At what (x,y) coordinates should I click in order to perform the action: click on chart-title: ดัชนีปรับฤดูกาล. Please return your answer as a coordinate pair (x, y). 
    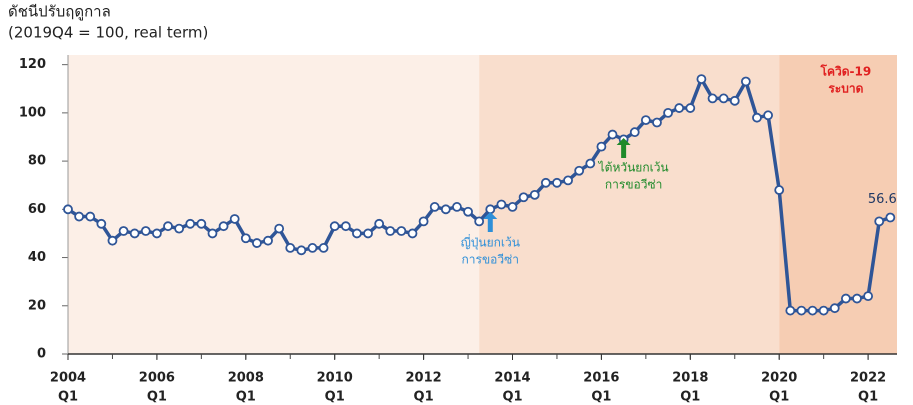
    Looking at the image, I should click on (59, 12).